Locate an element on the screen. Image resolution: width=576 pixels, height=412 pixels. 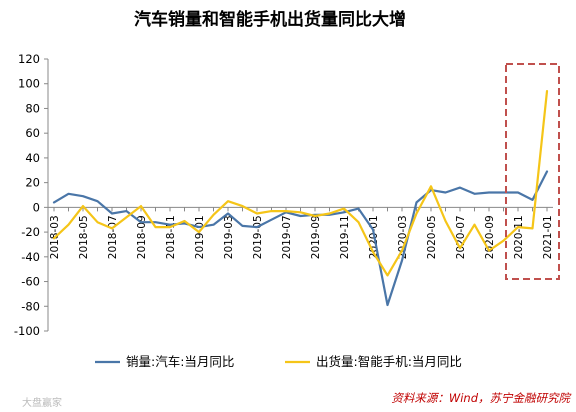
highlight-box is located at coordinates (532, 171).